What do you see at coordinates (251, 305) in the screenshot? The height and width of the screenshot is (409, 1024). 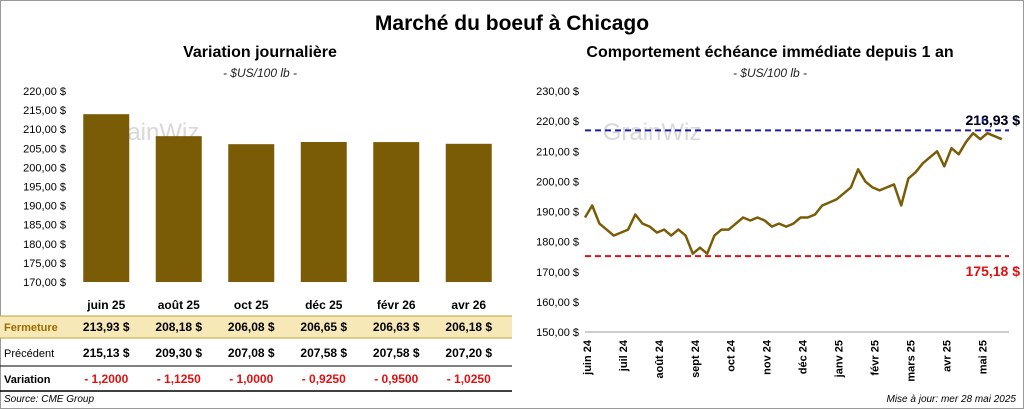 I see `x-tick-label: oct 25` at bounding box center [251, 305].